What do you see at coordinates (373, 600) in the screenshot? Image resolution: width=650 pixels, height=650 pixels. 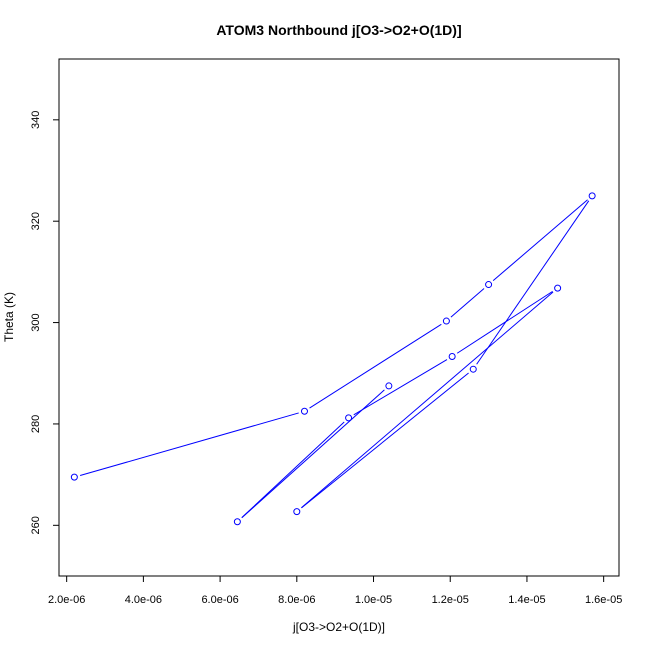 I see `x-tick-label: 1.0e-05` at bounding box center [373, 600].